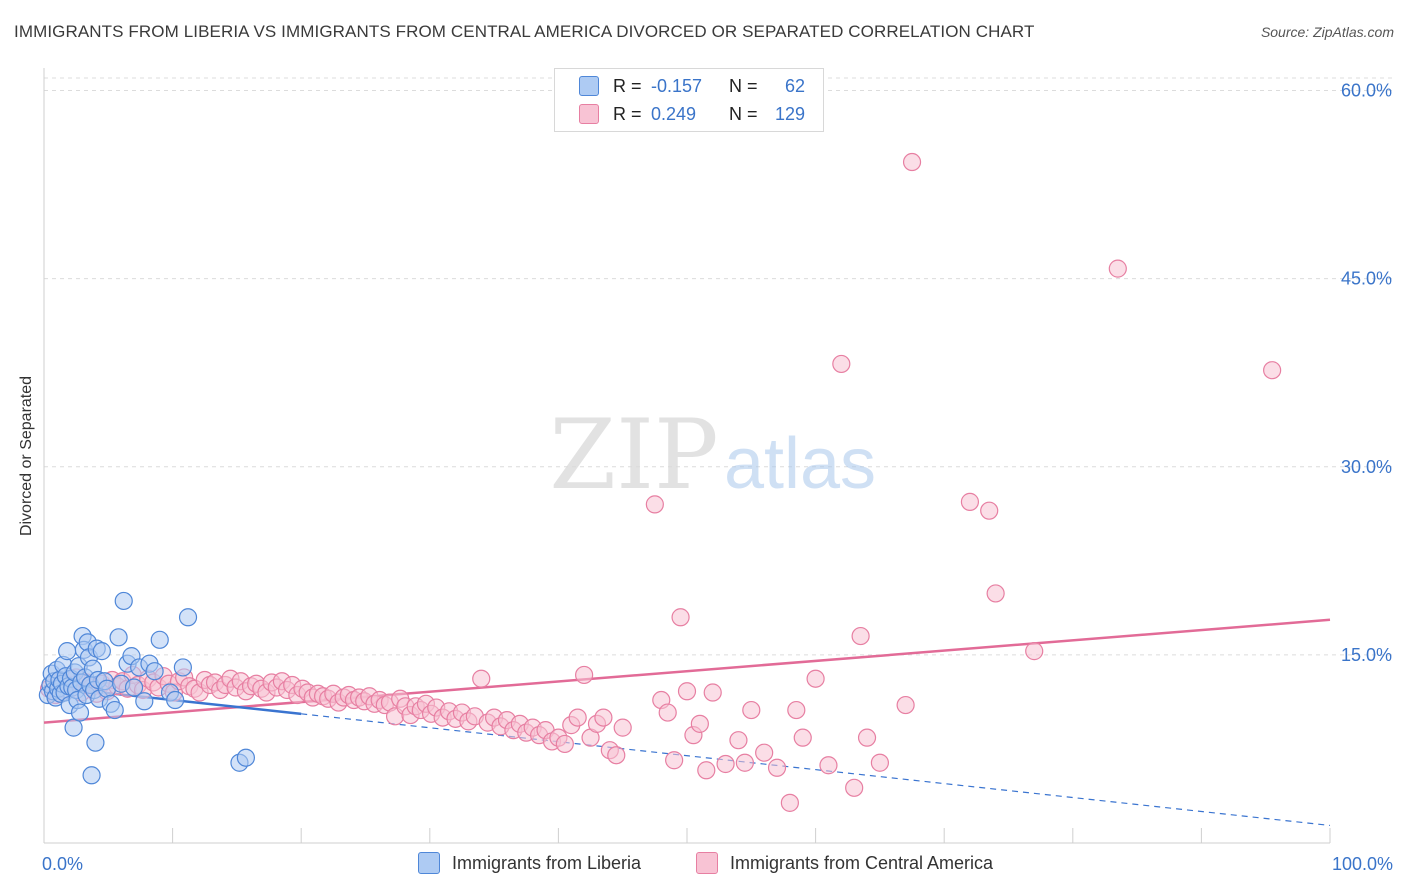  Describe the element at coordinates (633, 455) in the screenshot. I see `watermark-zip: ZIP` at that location.